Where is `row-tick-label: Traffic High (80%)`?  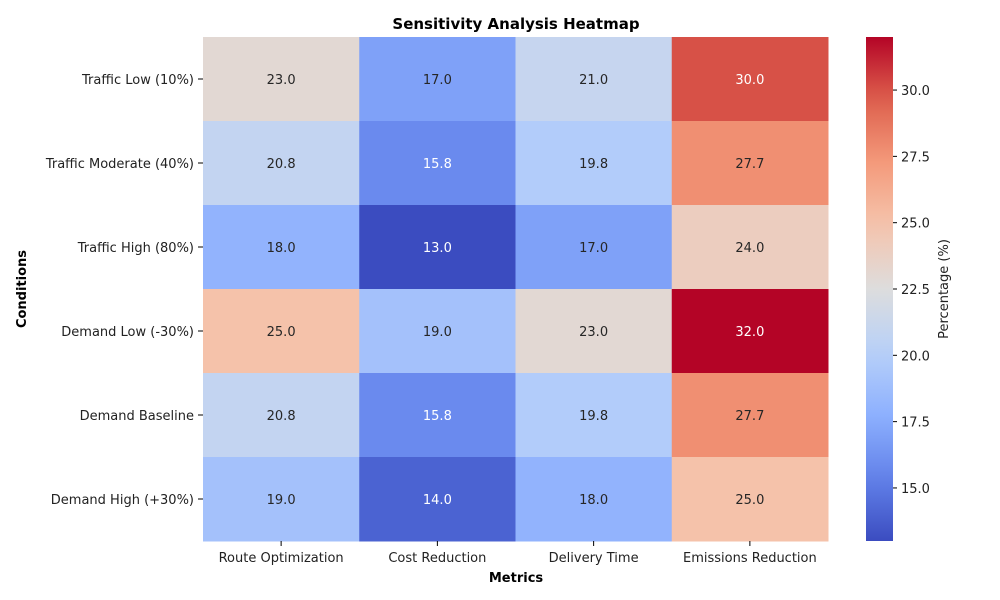 row-tick-label: Traffic High (80%) is located at coordinates (135, 248).